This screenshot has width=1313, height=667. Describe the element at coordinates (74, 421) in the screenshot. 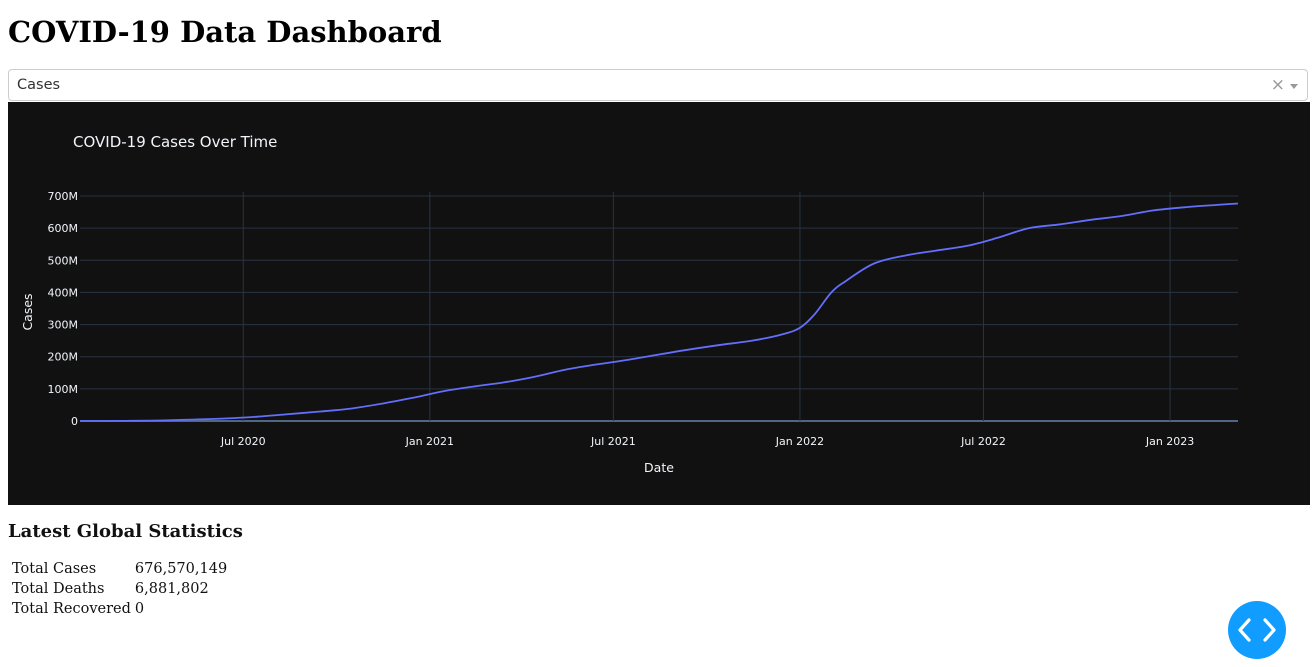

I see `y-tick-label: 0` at that location.